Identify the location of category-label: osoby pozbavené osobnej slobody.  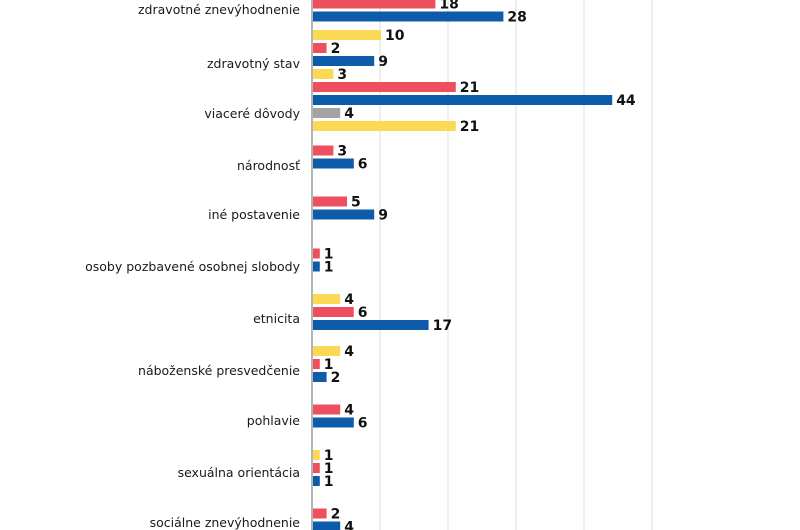
(192, 266).